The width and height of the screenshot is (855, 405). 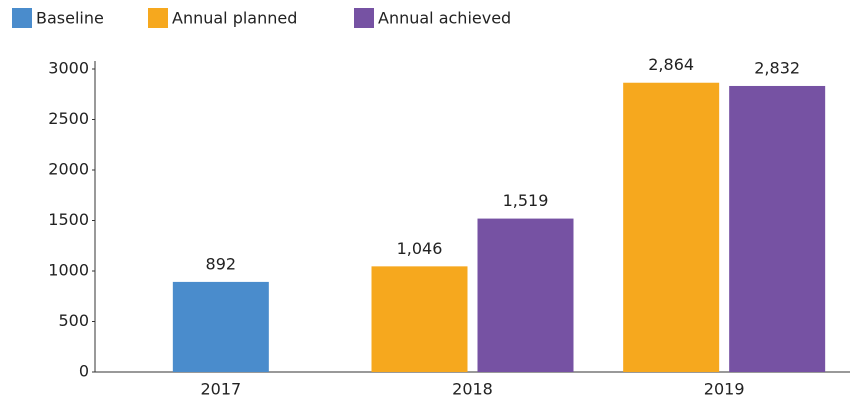 I want to click on value-label: 2,832, so click(x=777, y=67).